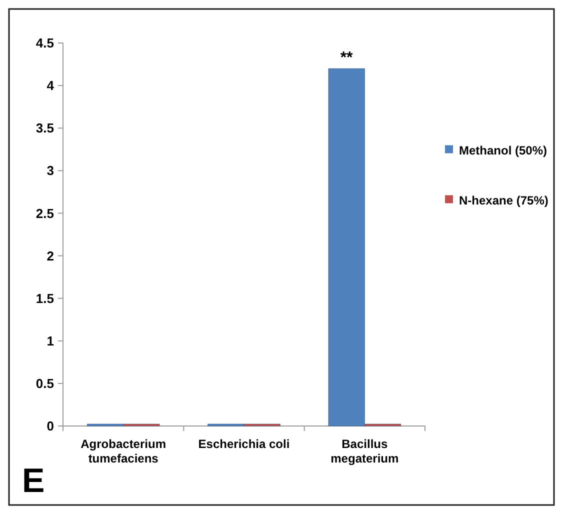  I want to click on y-tick-label: 3.5, so click(45, 128).